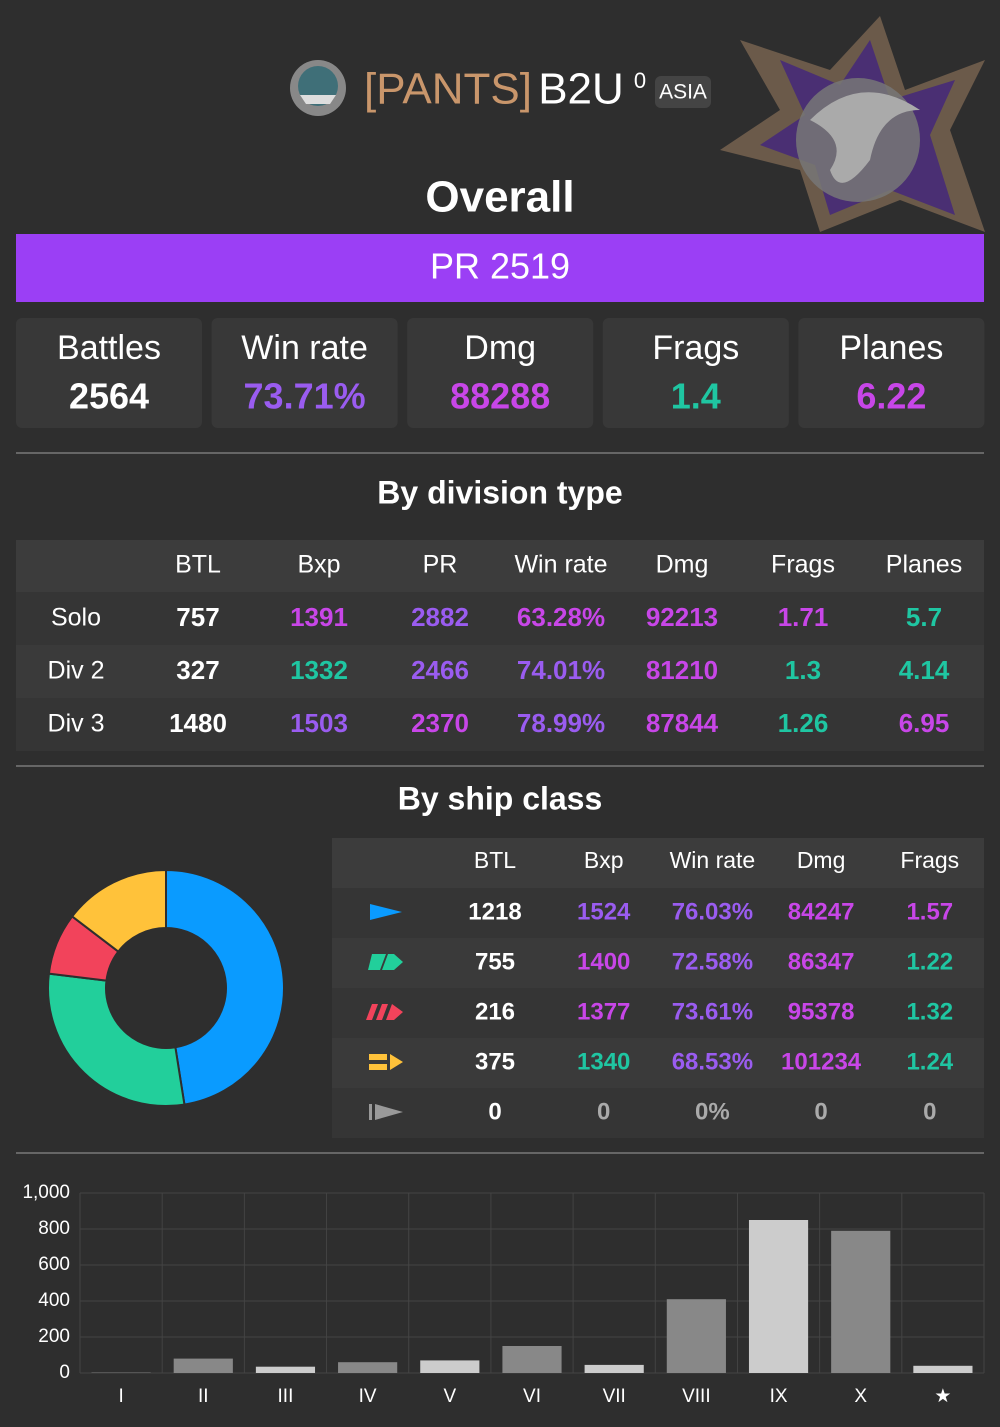 Image resolution: width=1000 pixels, height=1427 pixels. I want to click on column-header: Bxp, so click(318, 565).